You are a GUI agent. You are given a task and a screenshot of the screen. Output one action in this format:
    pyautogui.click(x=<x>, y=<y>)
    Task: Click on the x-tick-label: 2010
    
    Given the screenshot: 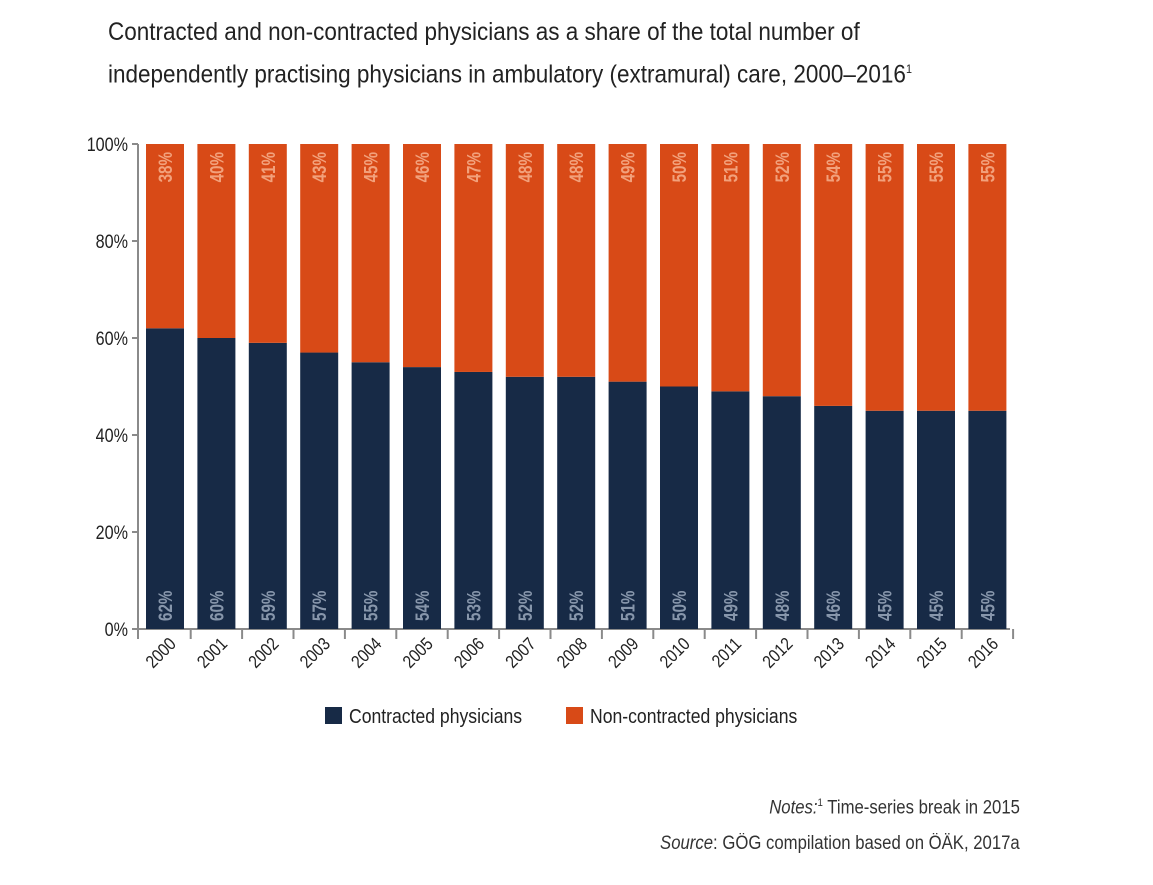 What is the action you would take?
    pyautogui.click(x=675, y=653)
    